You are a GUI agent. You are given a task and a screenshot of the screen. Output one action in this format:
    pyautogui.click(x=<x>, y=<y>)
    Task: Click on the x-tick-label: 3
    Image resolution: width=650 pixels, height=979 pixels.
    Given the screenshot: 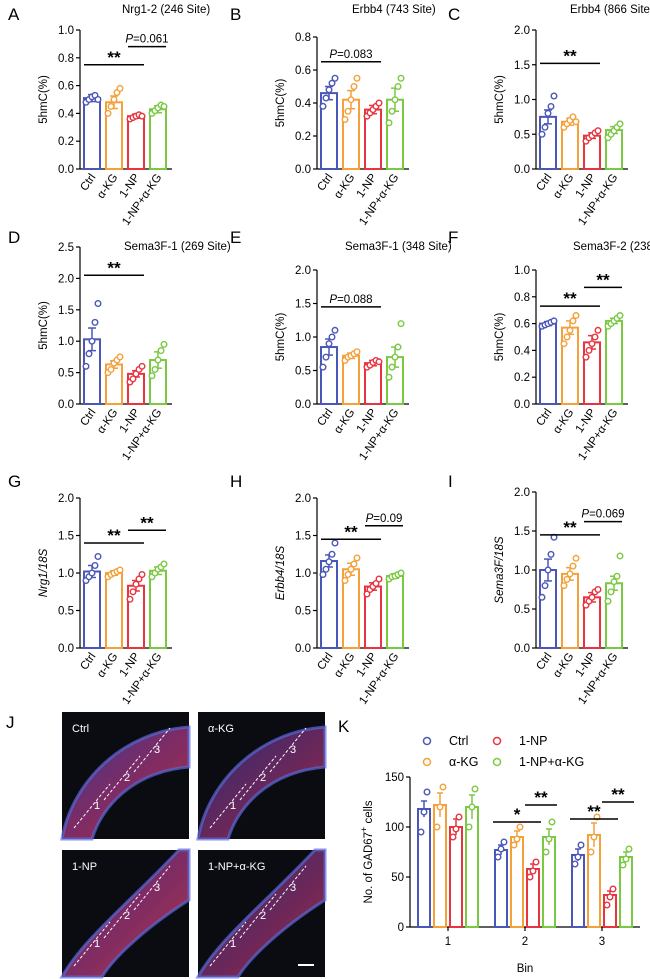 What is the action you would take?
    pyautogui.click(x=602, y=942)
    